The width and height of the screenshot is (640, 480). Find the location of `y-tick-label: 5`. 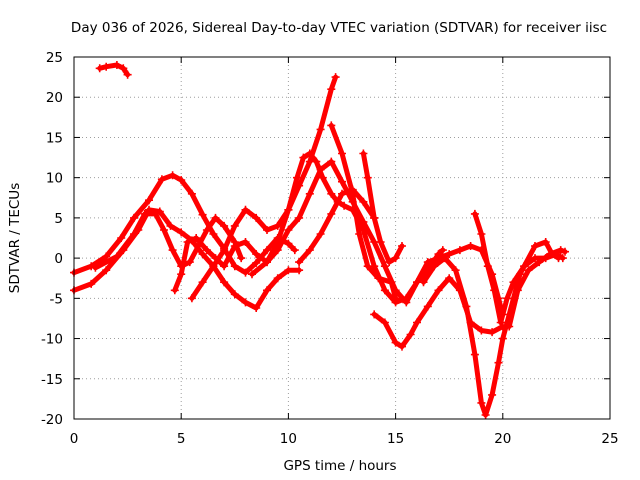

y-tick-label: 5 is located at coordinates (58, 219).